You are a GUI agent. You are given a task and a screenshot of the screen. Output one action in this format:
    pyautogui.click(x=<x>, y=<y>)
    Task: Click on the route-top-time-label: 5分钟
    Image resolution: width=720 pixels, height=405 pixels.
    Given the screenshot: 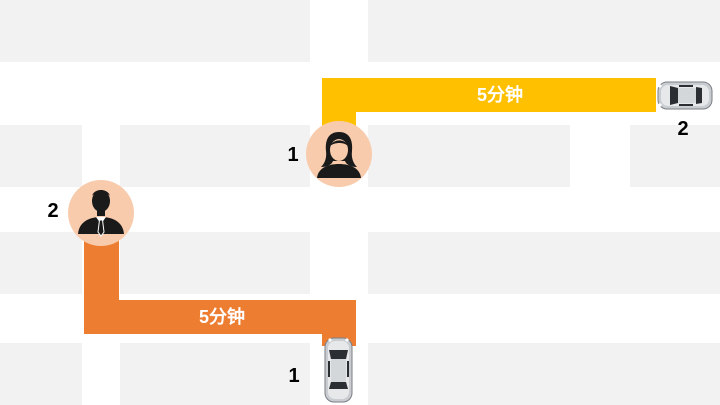 What is the action you would take?
    pyautogui.click(x=499, y=95)
    